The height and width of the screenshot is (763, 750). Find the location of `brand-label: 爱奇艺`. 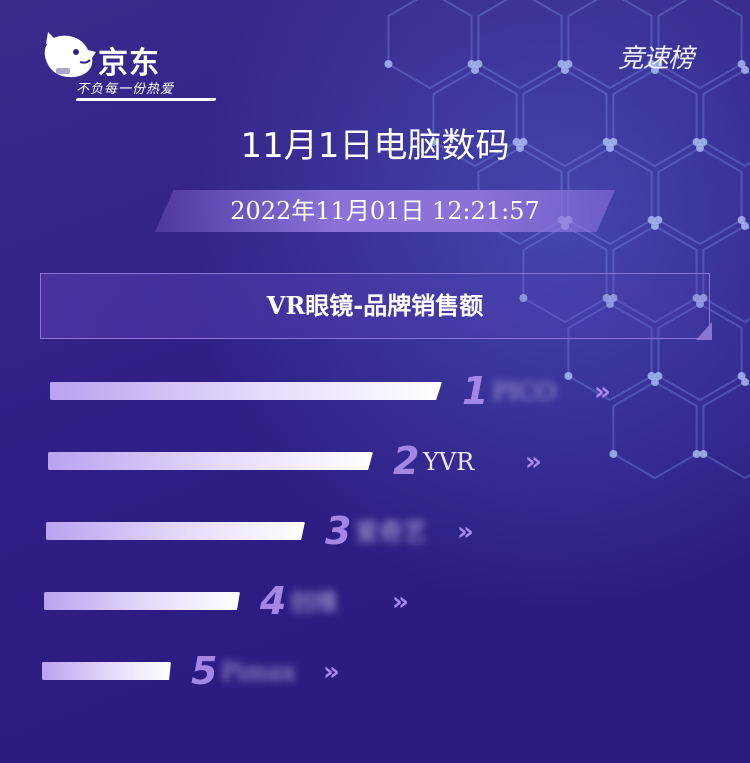

brand-label: 爱奇艺 is located at coordinates (391, 532).